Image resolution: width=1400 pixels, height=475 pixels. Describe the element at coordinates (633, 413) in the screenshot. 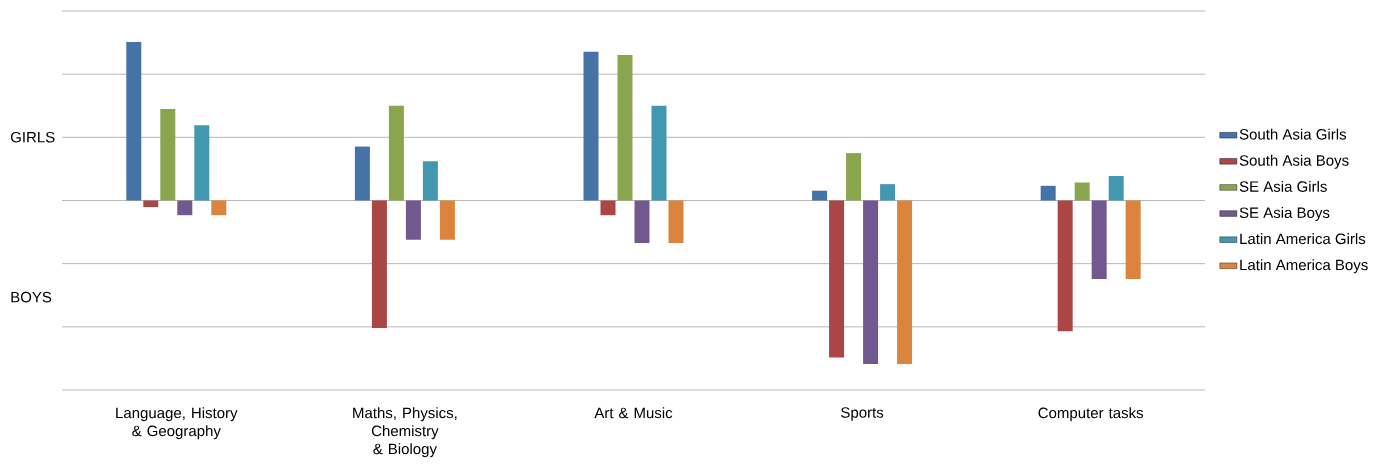

I see `x-tick-label: Art & Music` at that location.